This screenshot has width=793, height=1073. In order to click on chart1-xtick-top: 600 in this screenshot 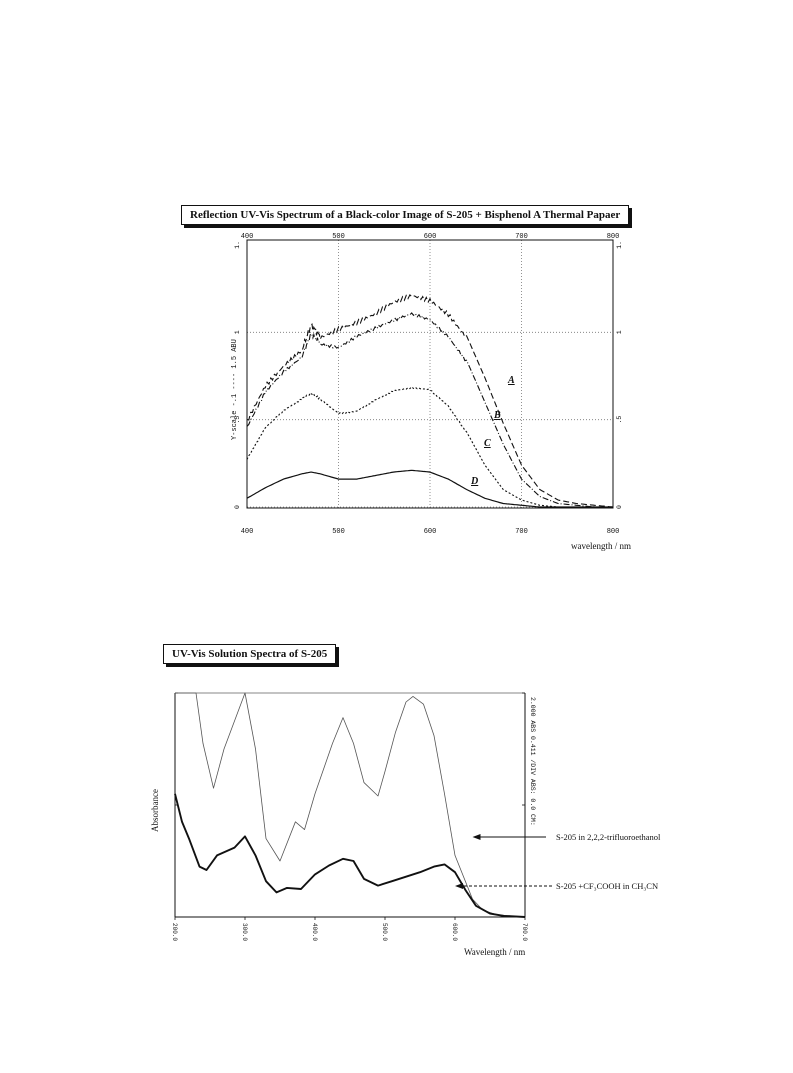, I will do `click(430, 237)`.